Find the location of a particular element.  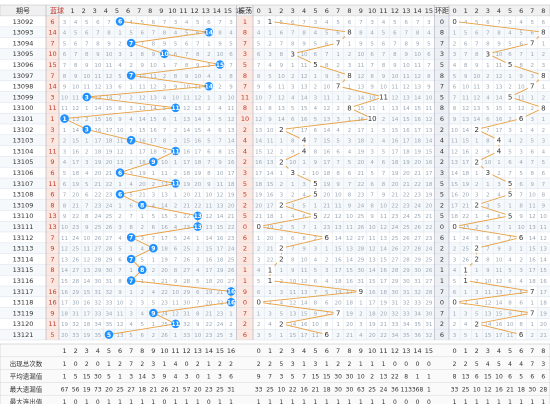

amp-omission: 19 is located at coordinates (372, 325).